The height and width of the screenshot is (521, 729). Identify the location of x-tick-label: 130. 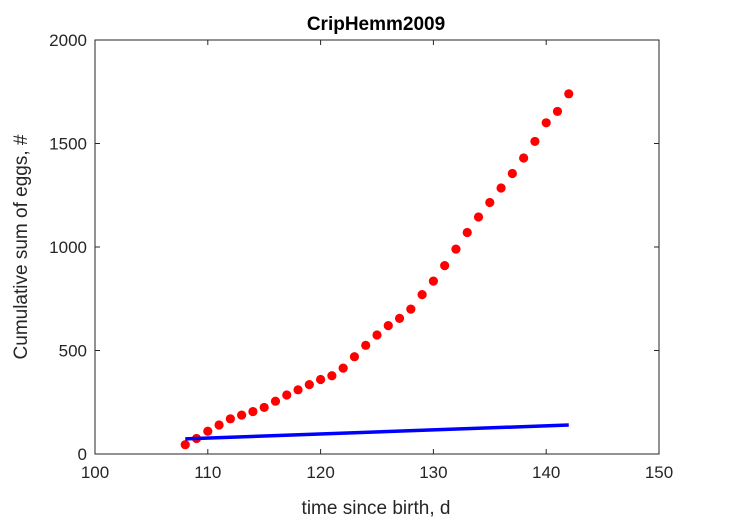
(433, 472).